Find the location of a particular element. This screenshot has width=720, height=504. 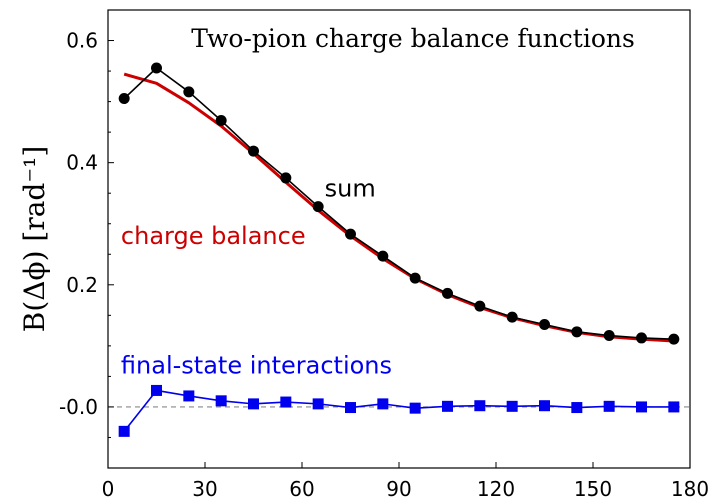

annotation-final-state-interactions: final-state interactions is located at coordinates (256, 365).